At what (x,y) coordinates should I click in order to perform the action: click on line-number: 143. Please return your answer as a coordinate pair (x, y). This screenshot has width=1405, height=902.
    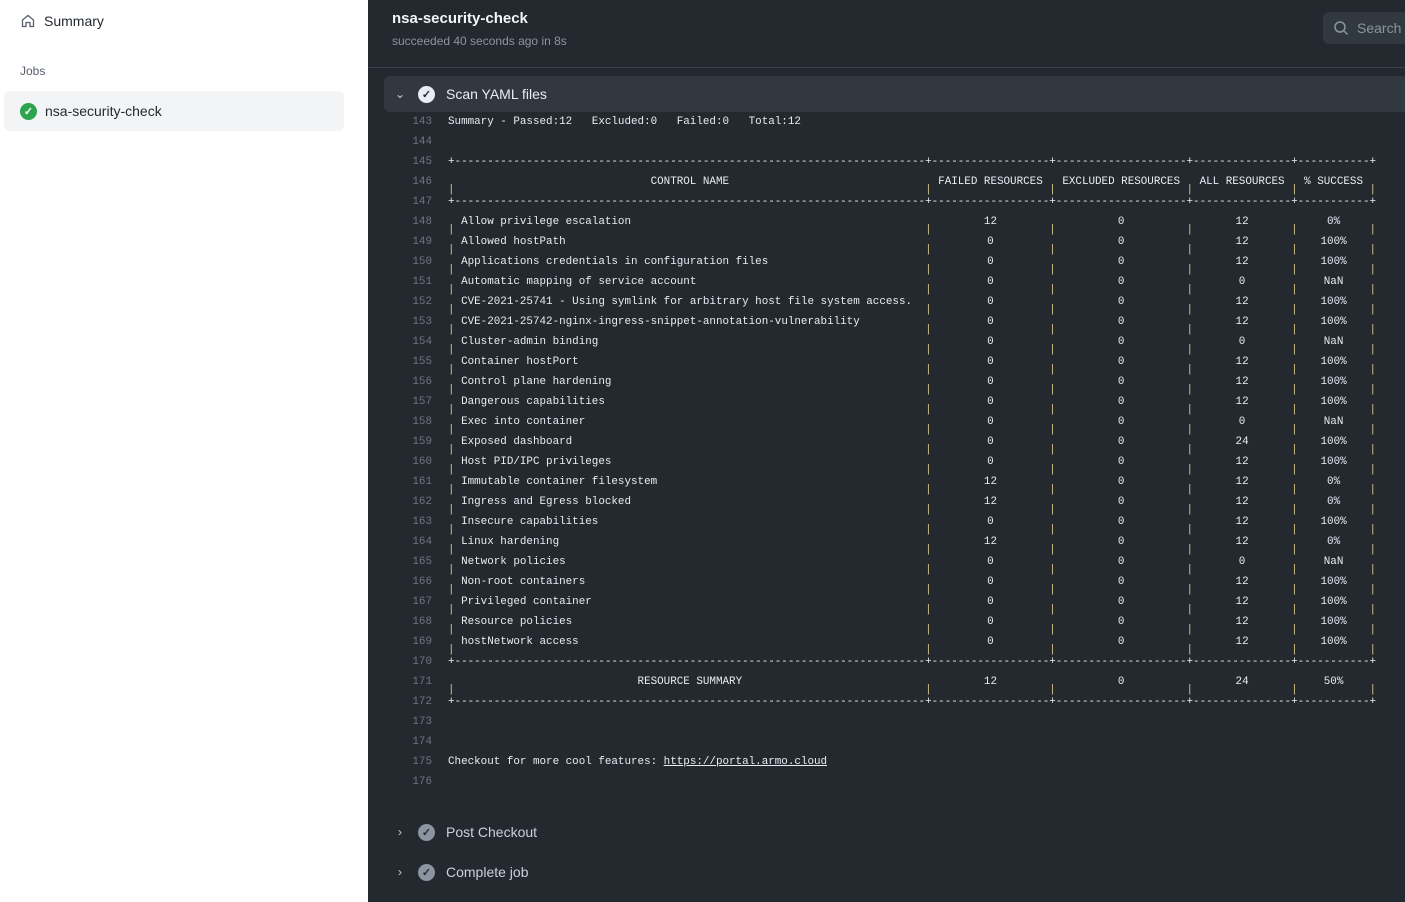
    Looking at the image, I should click on (422, 122).